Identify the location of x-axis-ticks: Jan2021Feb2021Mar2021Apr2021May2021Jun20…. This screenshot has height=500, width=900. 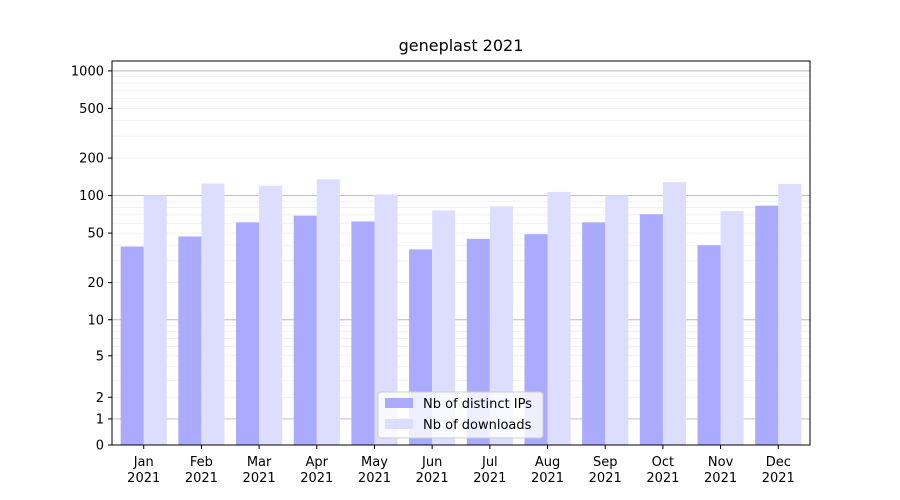
(461, 465).